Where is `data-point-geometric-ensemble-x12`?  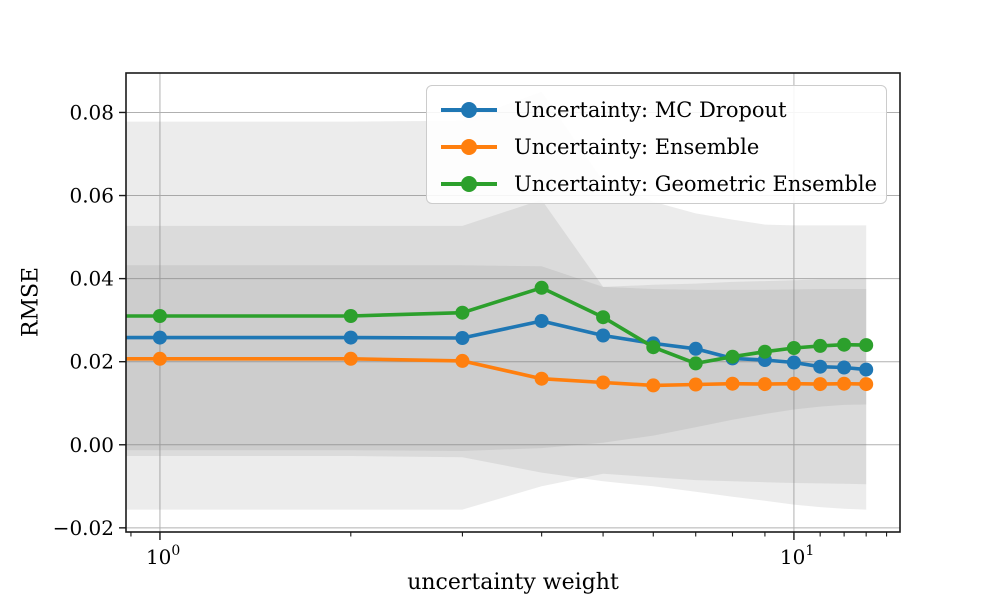
data-point-geometric-ensemble-x12 is located at coordinates (844, 344).